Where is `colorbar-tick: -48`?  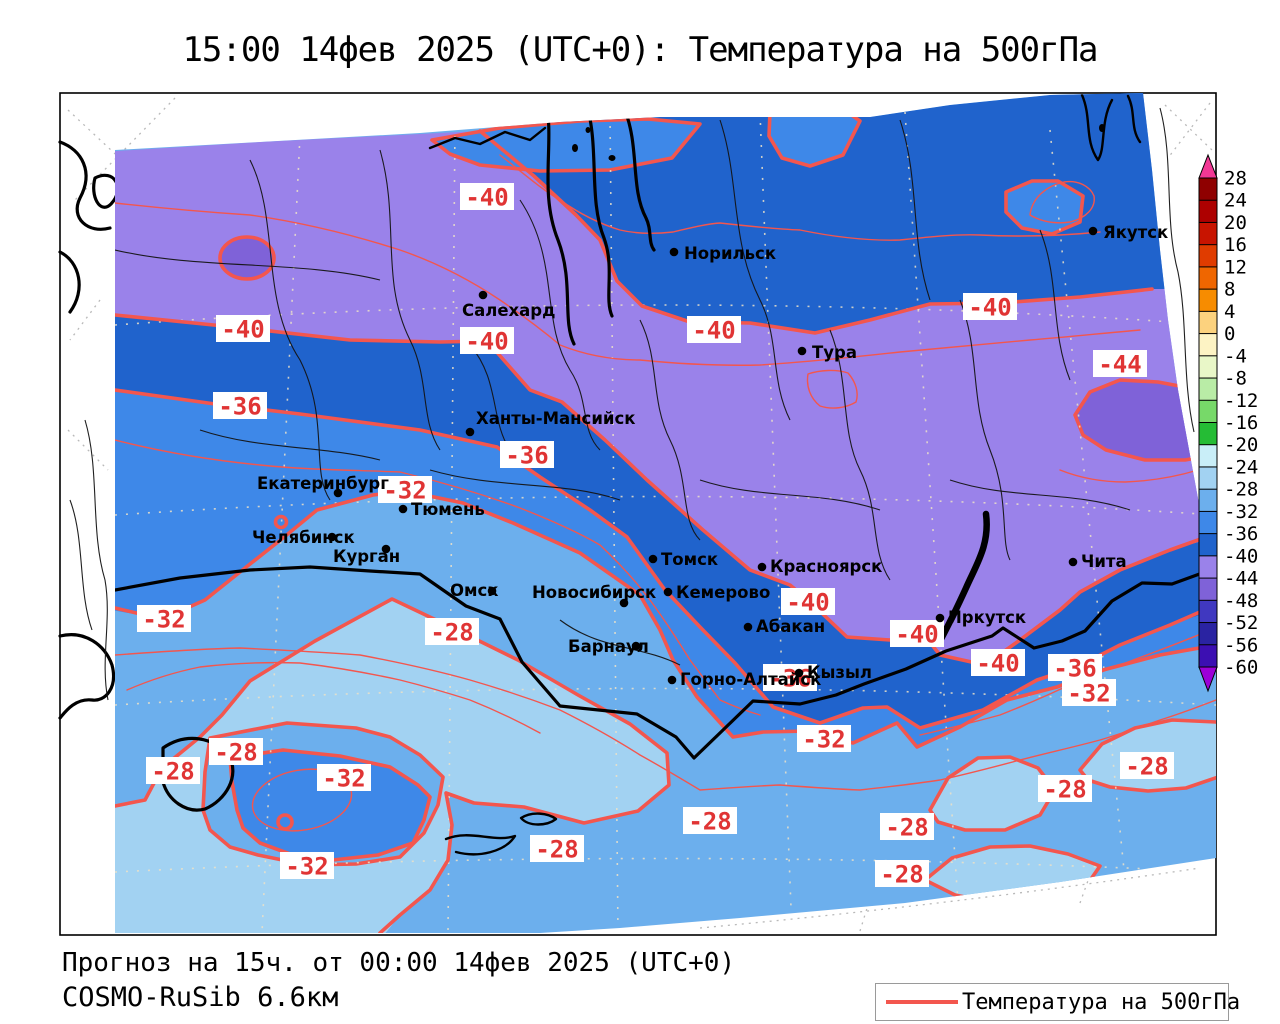
colorbar-tick: -48 is located at coordinates (1241, 601).